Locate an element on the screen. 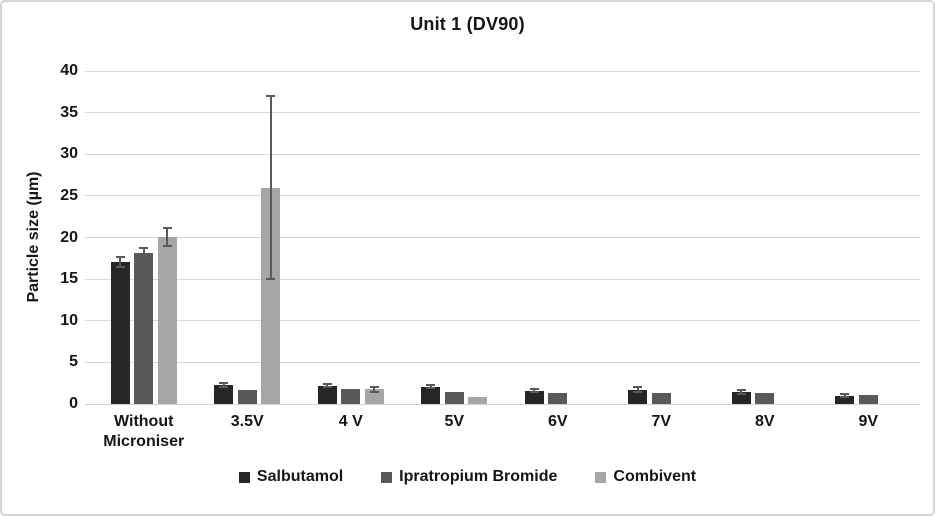 The image size is (935, 516). legend-item-ipratropium-bromide: Ipratropium Bromide is located at coordinates (469, 477).